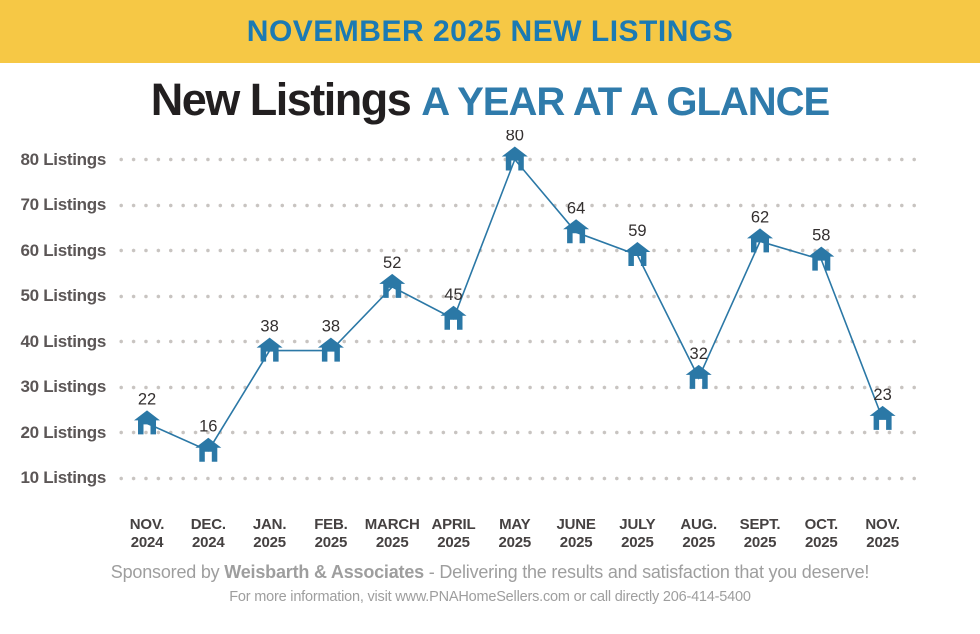 This screenshot has height=634, width=980. I want to click on y-axis-tick-label: 30 Listings, so click(63, 386).